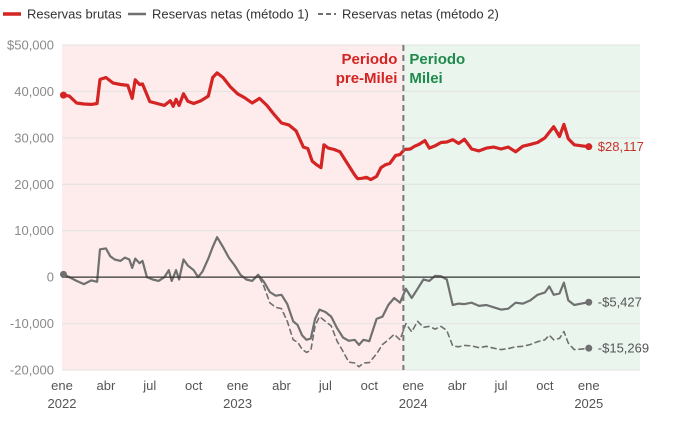  Describe the element at coordinates (588, 403) in the screenshot. I see `x-tick-year: 2025` at that location.